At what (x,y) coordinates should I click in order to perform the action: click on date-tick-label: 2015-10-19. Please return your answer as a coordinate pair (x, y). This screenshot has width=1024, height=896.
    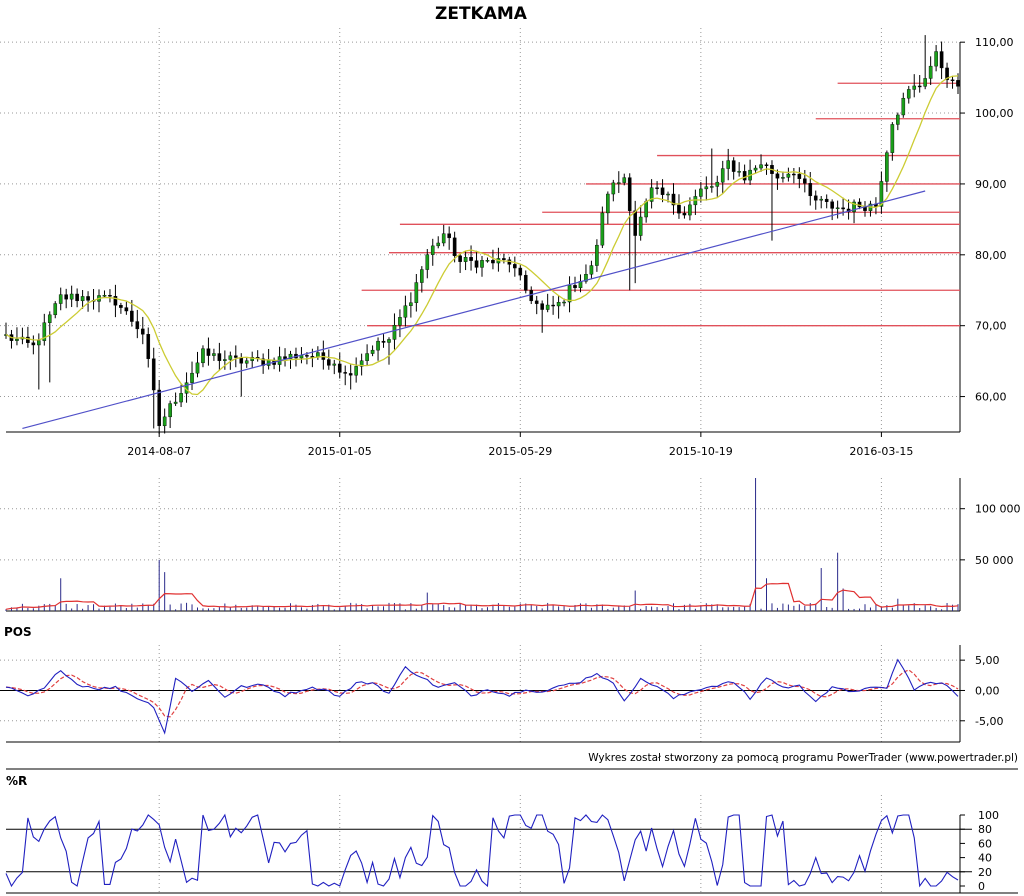
    Looking at the image, I should click on (701, 451).